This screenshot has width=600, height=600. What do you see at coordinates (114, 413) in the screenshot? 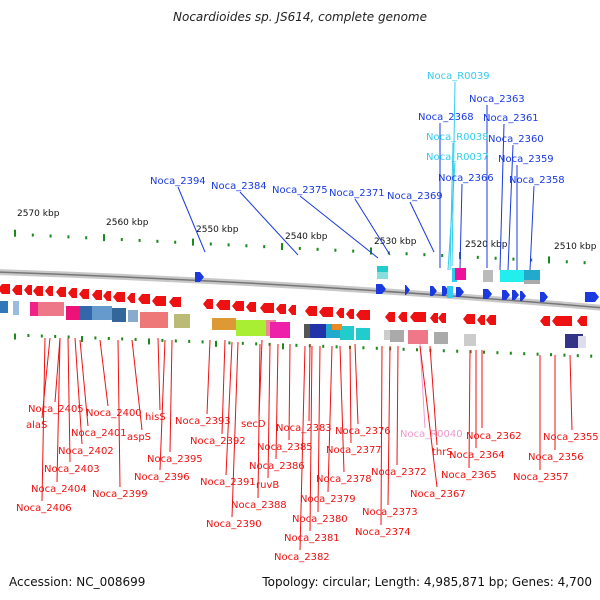
I see `gene-label: Noca_2400` at bounding box center [114, 413].